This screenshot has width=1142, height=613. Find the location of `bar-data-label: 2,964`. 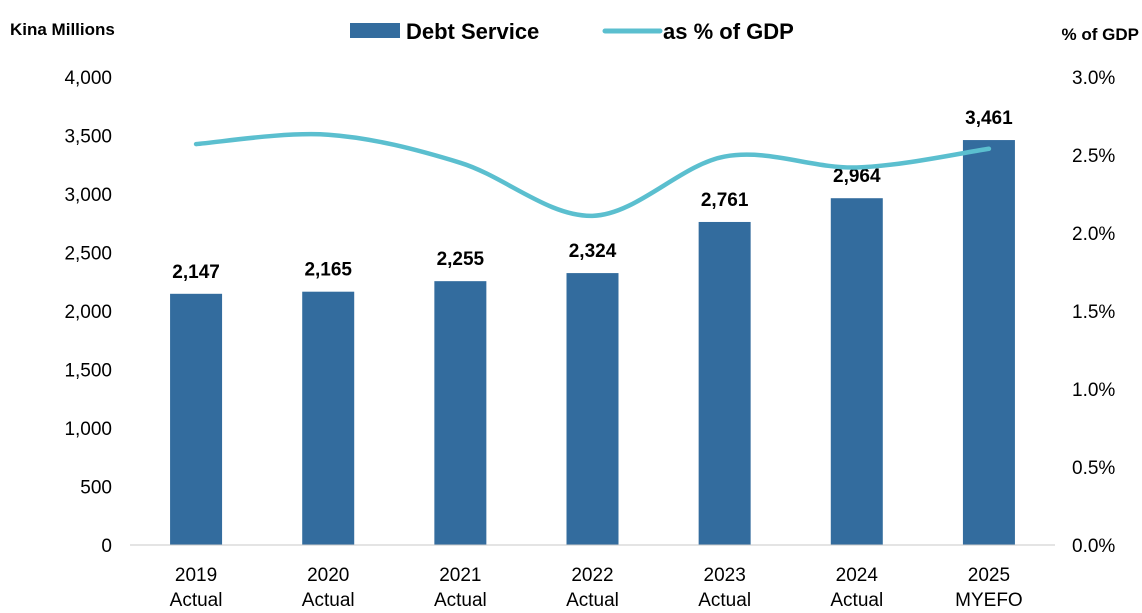

bar-data-label: 2,964 is located at coordinates (857, 176).